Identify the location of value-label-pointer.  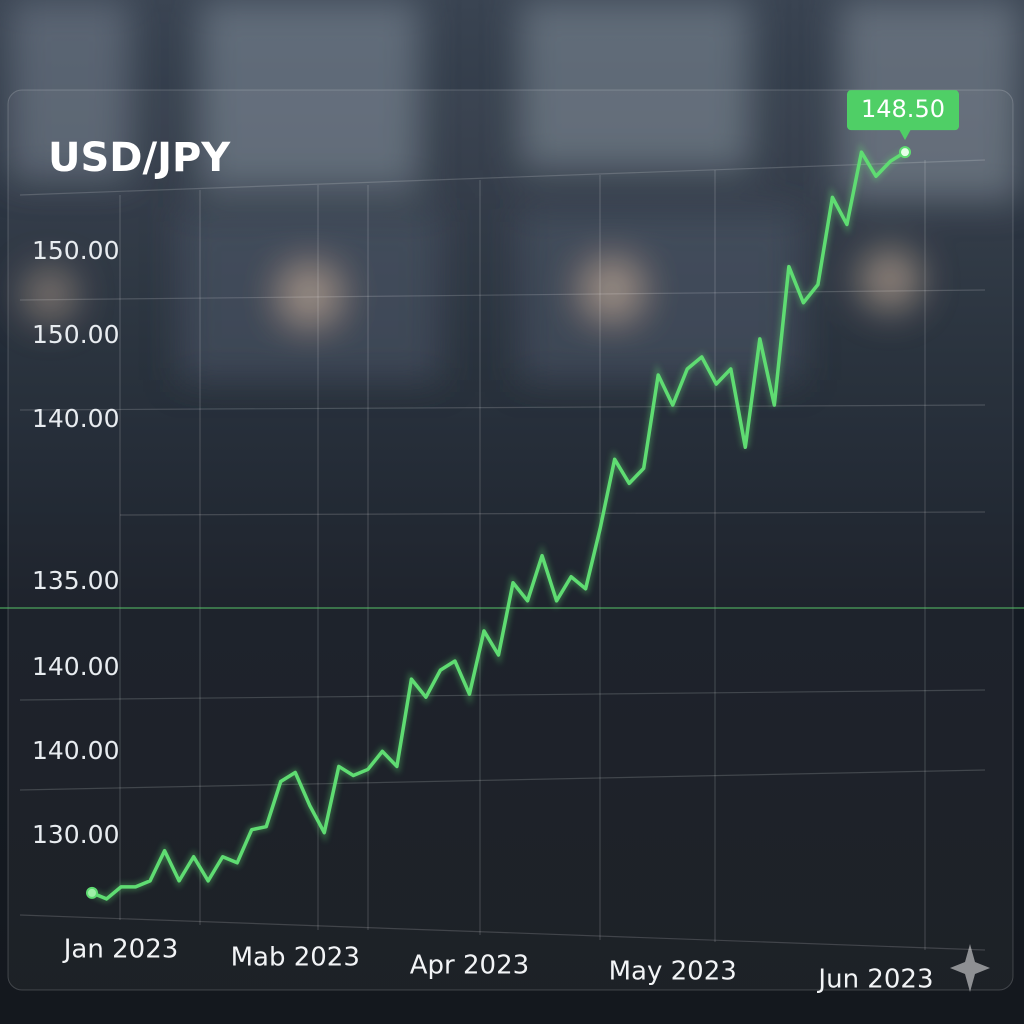
(905, 135).